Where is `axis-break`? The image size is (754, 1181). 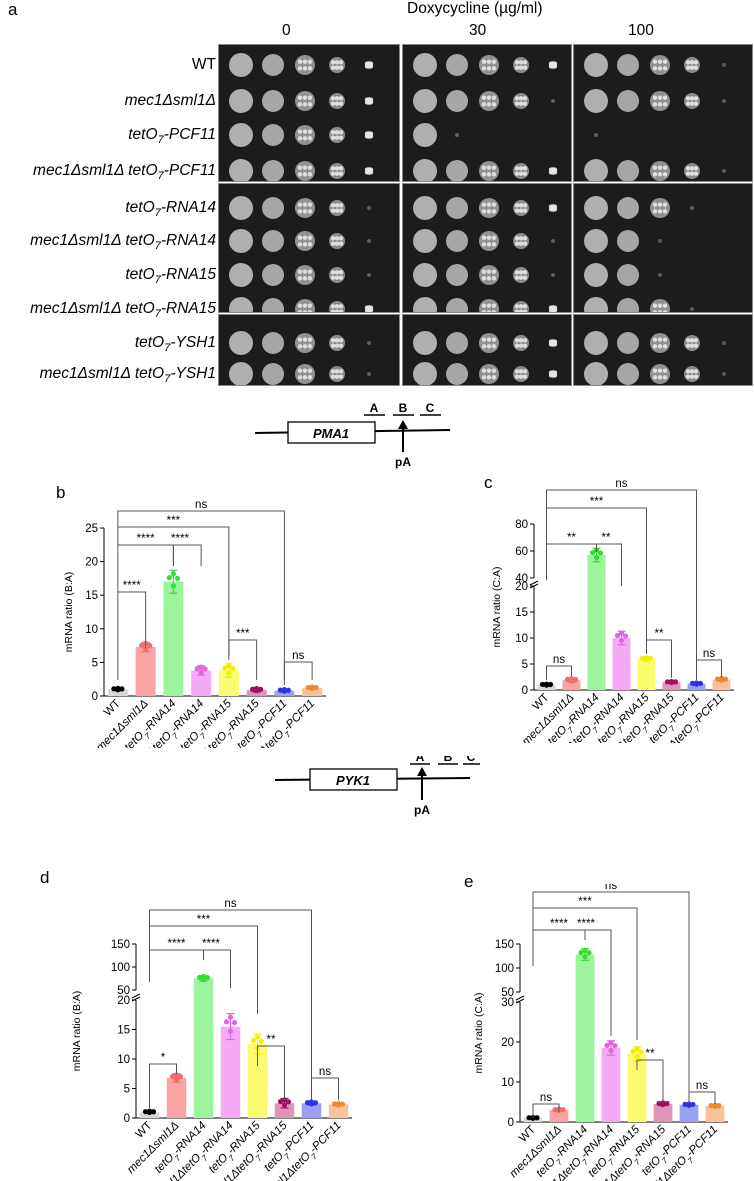
axis-break is located at coordinates (534, 583).